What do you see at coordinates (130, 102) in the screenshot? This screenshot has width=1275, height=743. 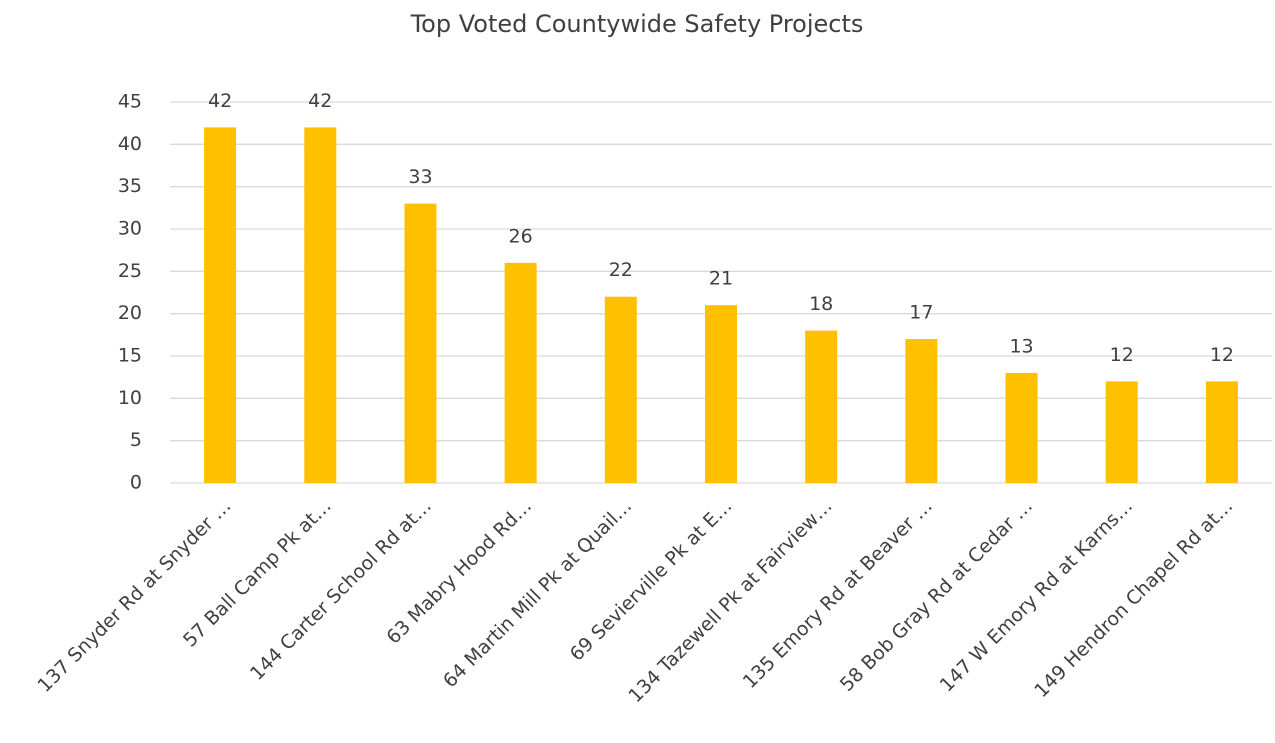 I see `y-tick-label: 45` at bounding box center [130, 102].